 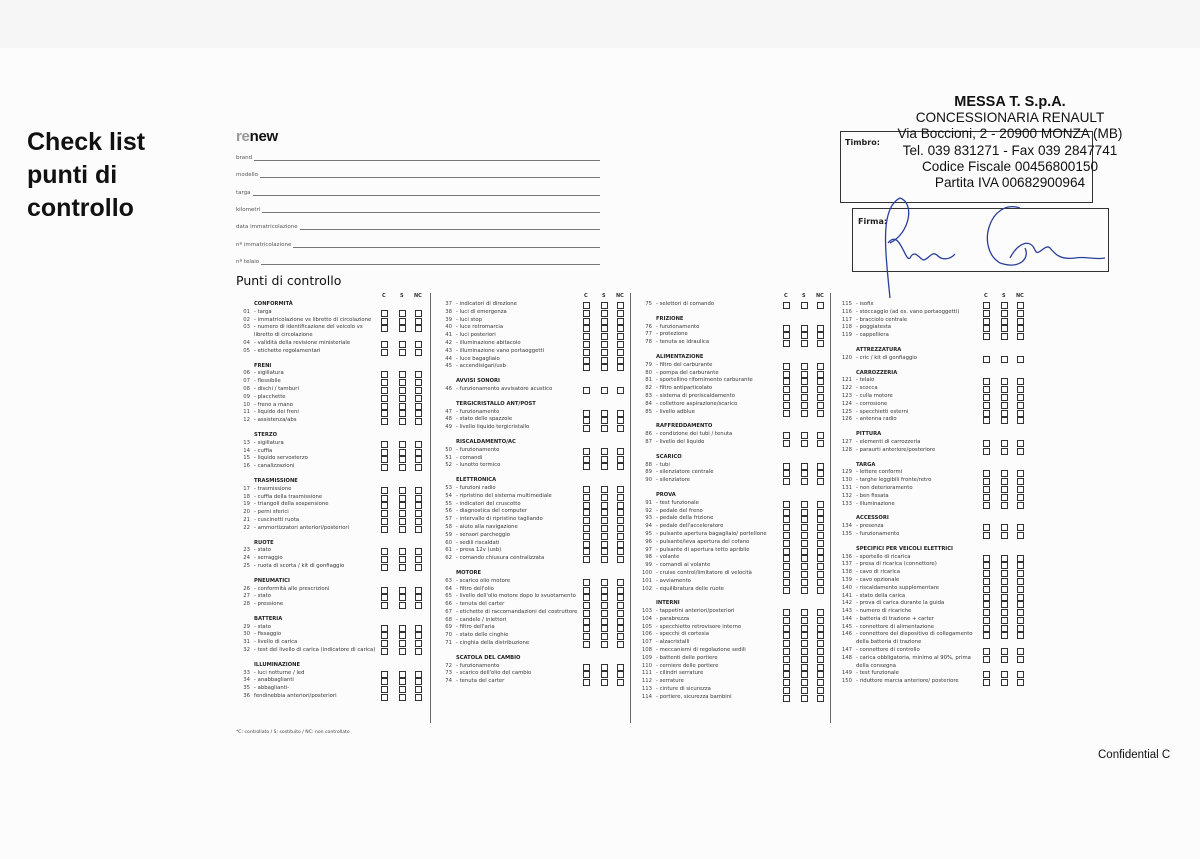 I want to click on field-line, so click(x=430, y=262).